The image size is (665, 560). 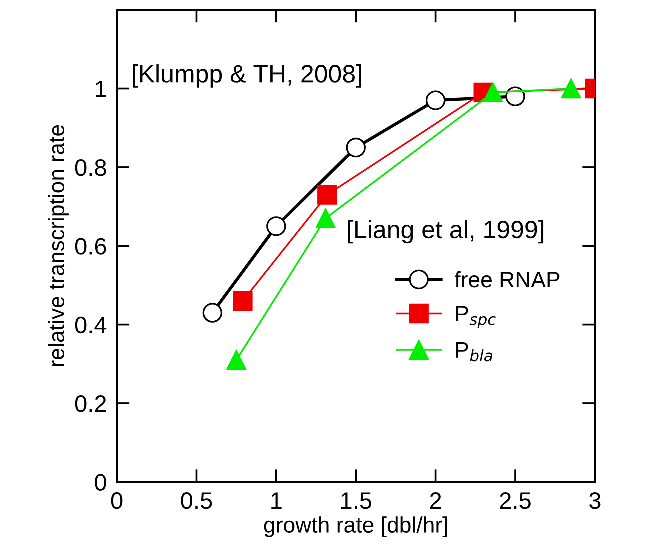 I want to click on x-tick-label: 3, so click(x=595, y=501).